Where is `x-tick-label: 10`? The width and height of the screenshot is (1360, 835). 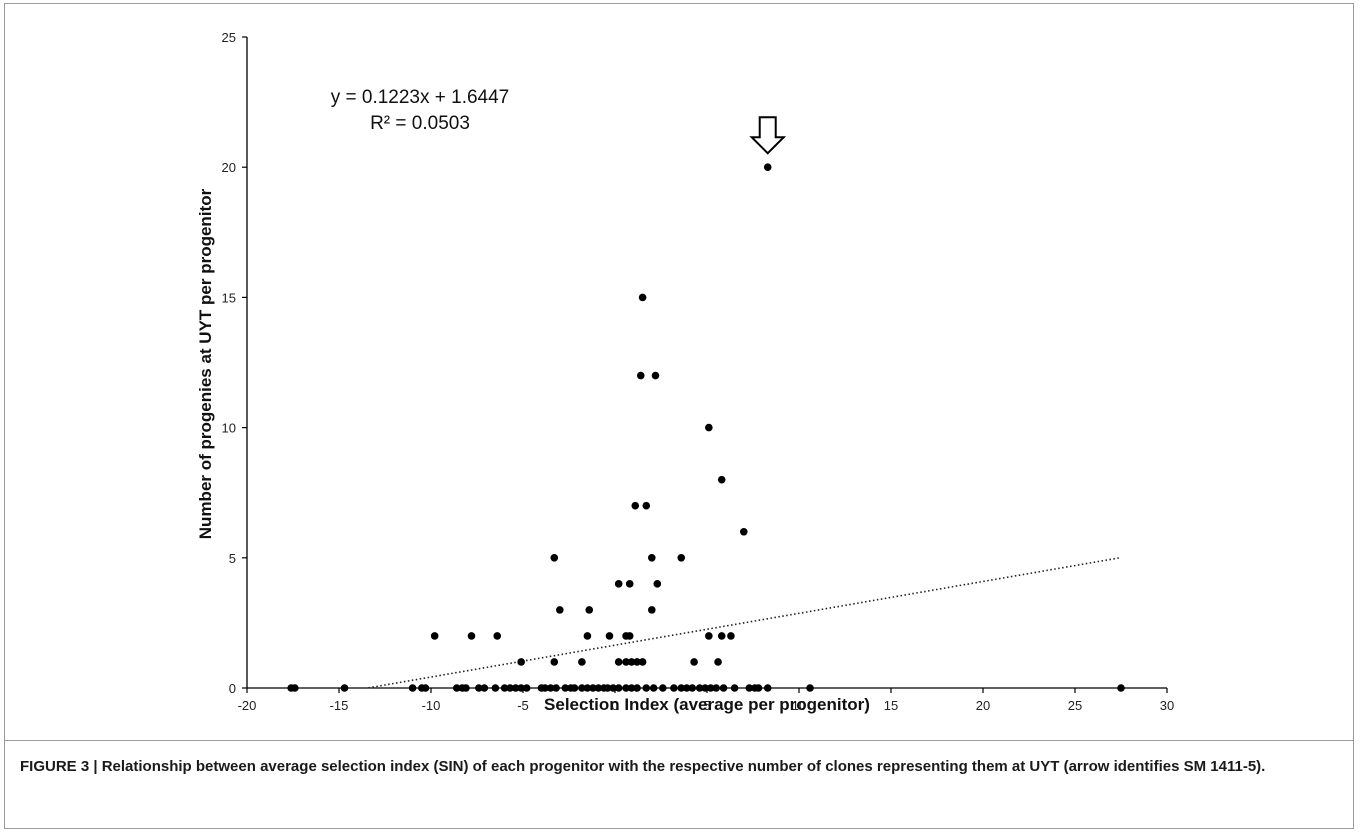
x-tick-label: 10 is located at coordinates (799, 705).